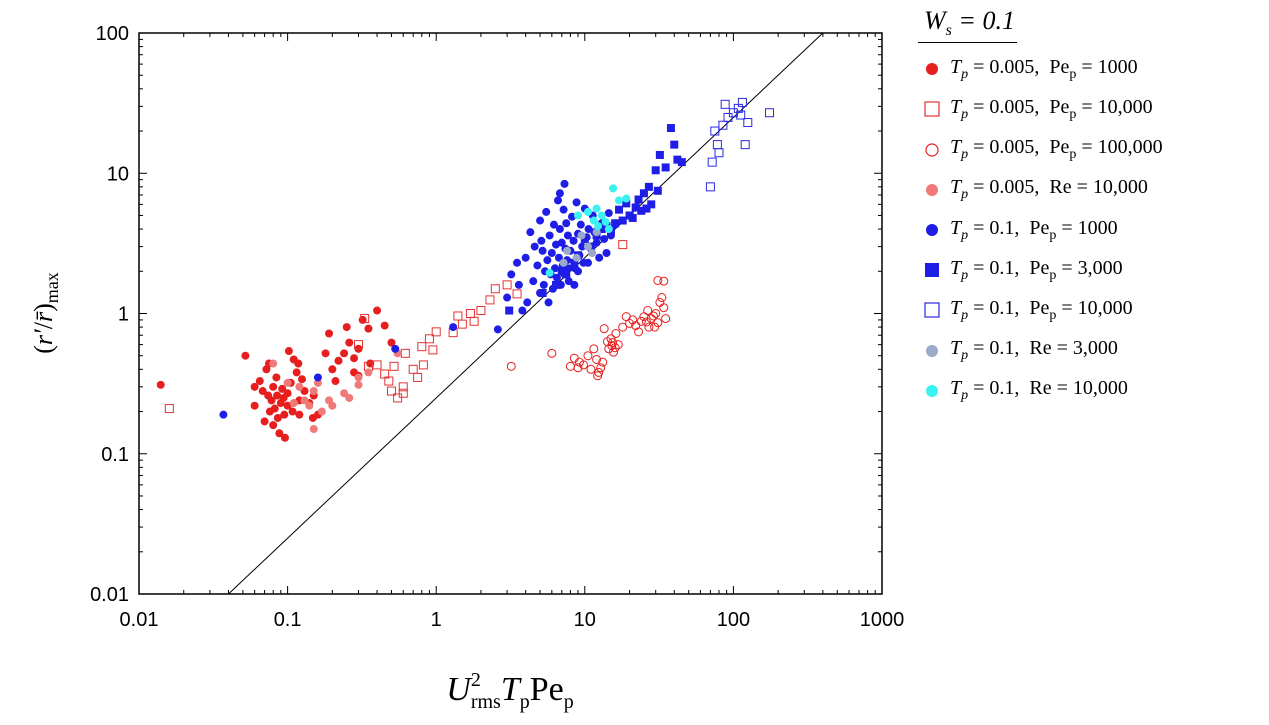 The image size is (1269, 725). Describe the element at coordinates (45, 313) in the screenshot. I see `y-axis-label: (r′/r̄)max` at that location.